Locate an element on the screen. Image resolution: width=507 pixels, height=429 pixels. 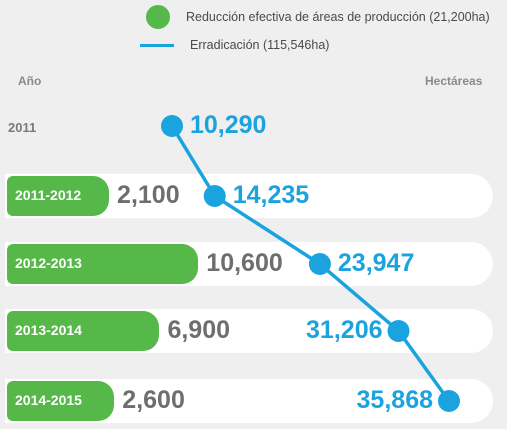
year-label: 2011 is located at coordinates (22, 127).